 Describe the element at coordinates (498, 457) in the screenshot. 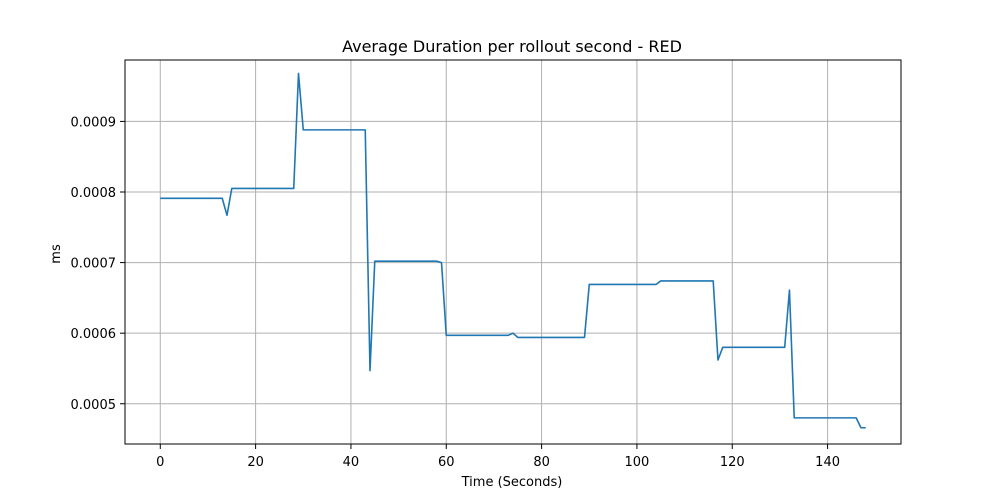

I see `x-axis-ticks: 0 20 40 60 80 100 120 140` at that location.